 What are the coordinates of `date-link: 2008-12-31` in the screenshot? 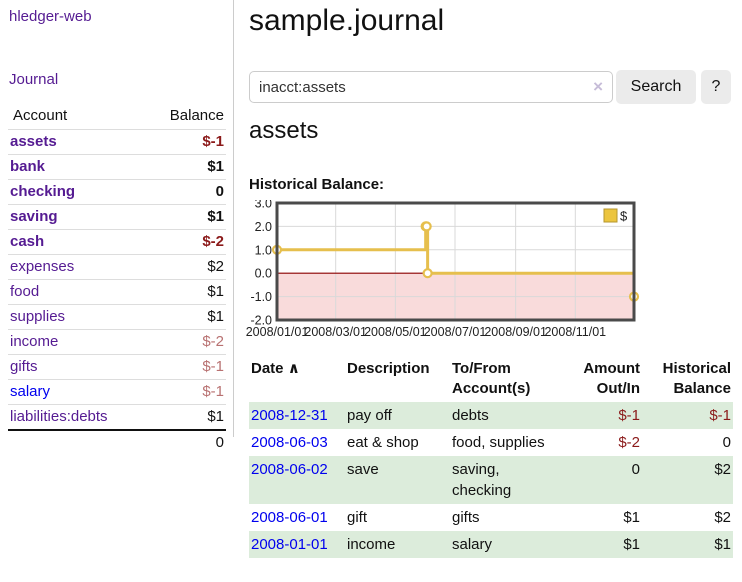 It's located at (289, 415).